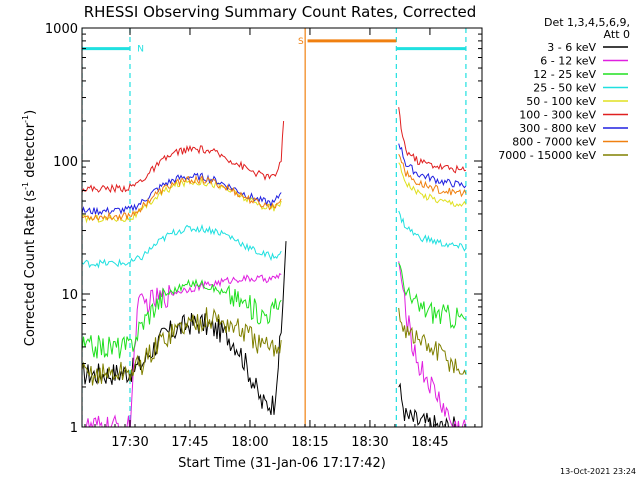 Image resolution: width=640 pixels, height=480 pixels. Describe the element at coordinates (557, 128) in the screenshot. I see `legend-label-6: 300 - 800 keV` at that location.